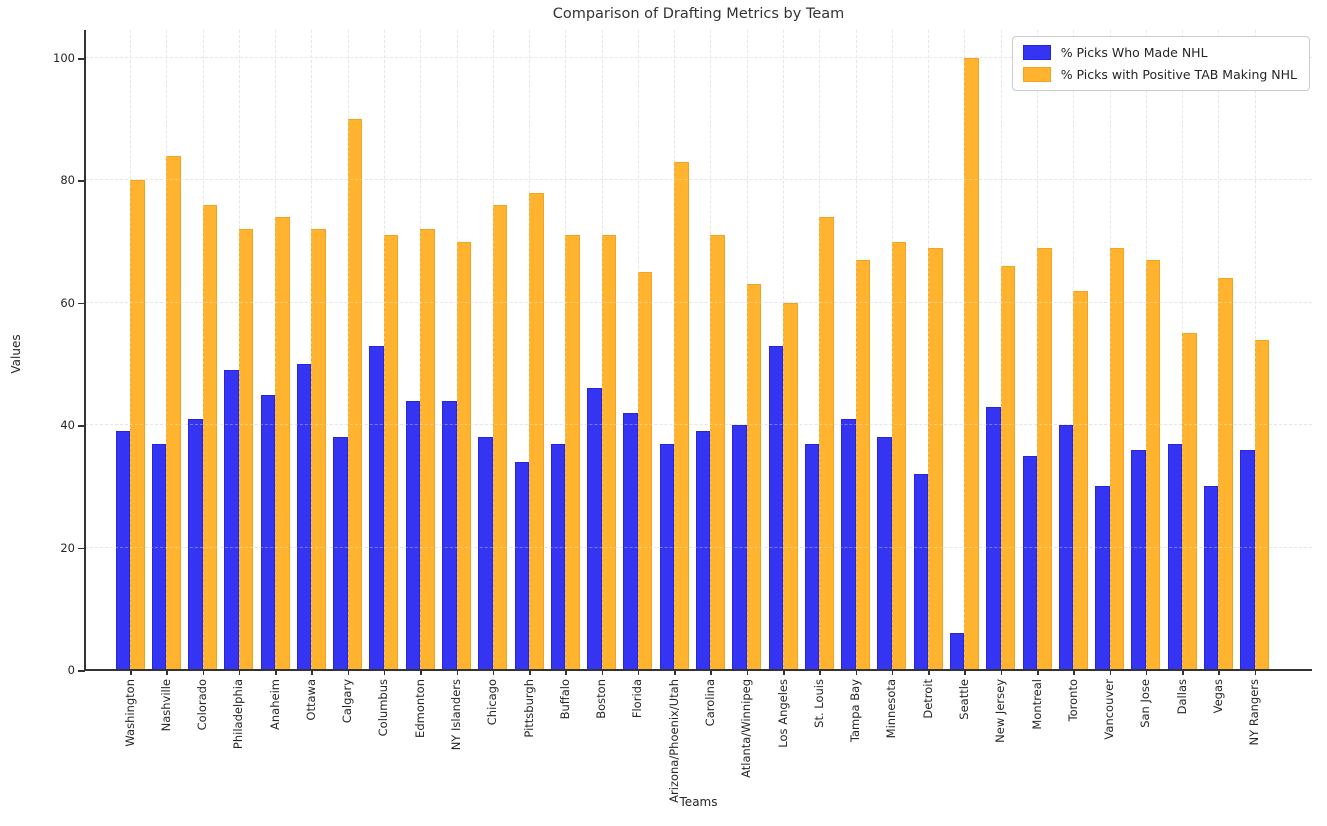  I want to click on bar-chicago-positive-tab, so click(500, 437).